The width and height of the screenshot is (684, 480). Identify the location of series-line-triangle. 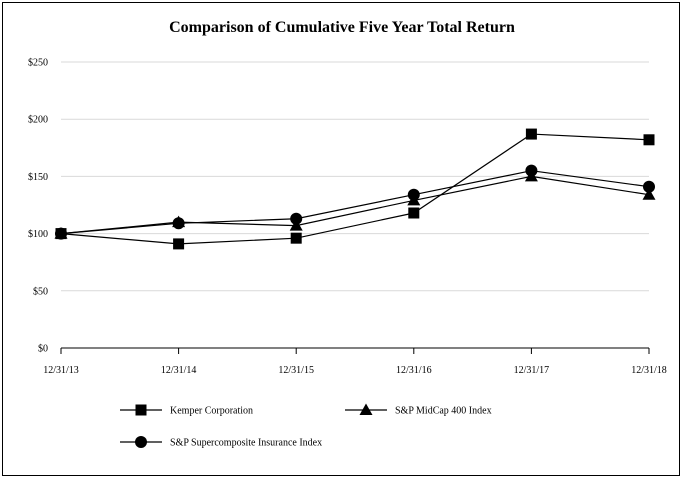
(355, 205).